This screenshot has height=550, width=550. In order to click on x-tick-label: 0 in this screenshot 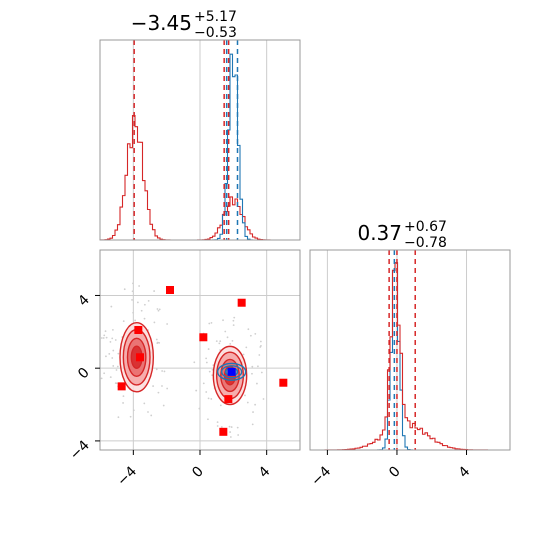, I will do `click(198, 473)`.